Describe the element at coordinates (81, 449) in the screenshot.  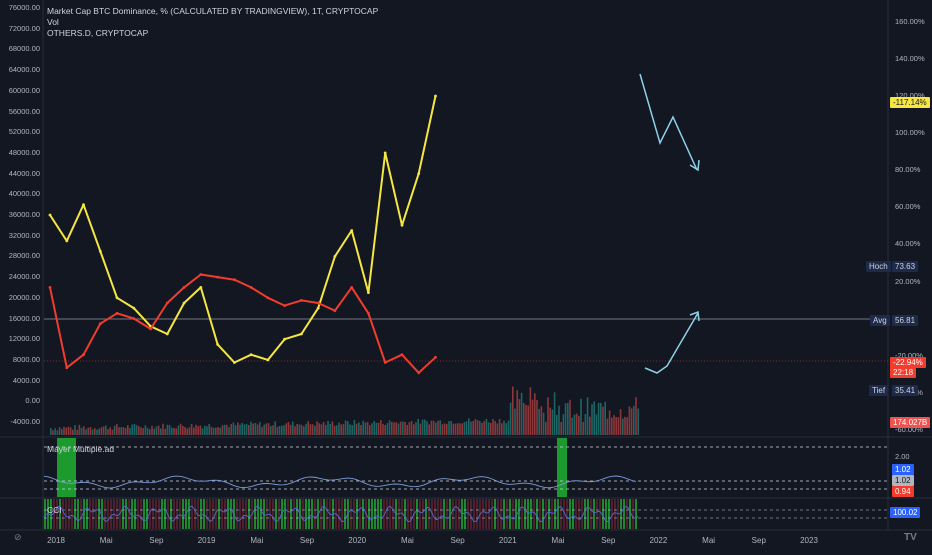
I see `mayer-legend: Mayer Multiple.ad` at that location.